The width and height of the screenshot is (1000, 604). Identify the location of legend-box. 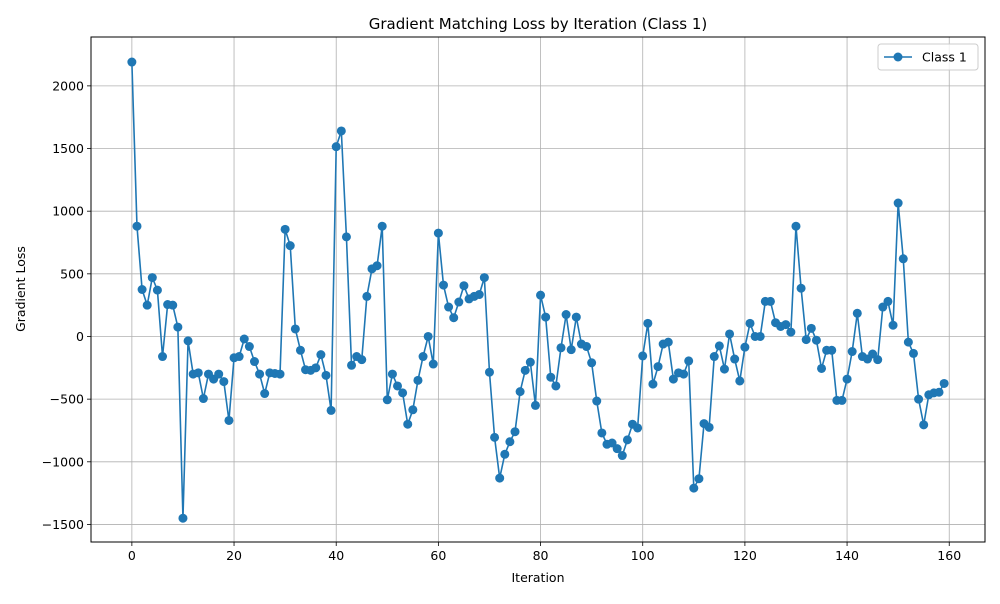
(928, 57).